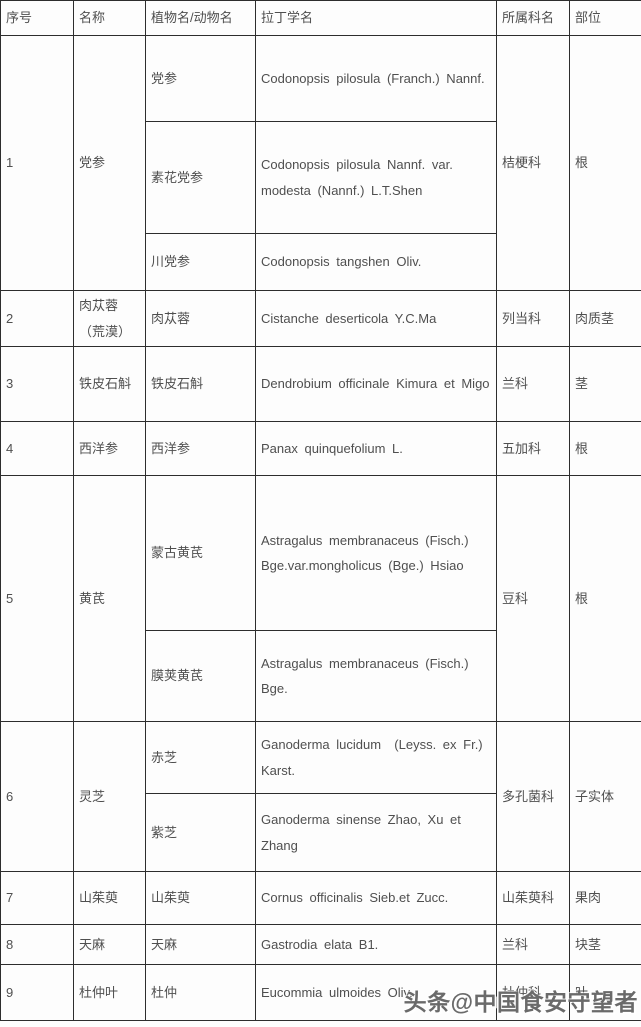 Image resolution: width=641 pixels, height=1027 pixels. What do you see at coordinates (37, 384) in the screenshot?
I see `cell-no: 3` at bounding box center [37, 384].